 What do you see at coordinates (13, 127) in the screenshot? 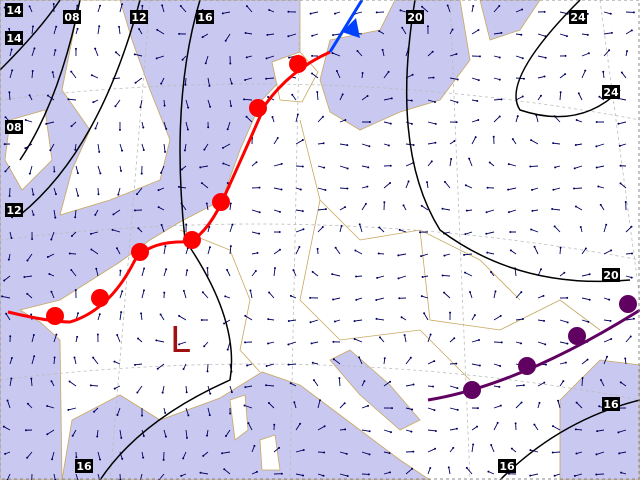
I see `isobar-label: 08` at bounding box center [13, 127].